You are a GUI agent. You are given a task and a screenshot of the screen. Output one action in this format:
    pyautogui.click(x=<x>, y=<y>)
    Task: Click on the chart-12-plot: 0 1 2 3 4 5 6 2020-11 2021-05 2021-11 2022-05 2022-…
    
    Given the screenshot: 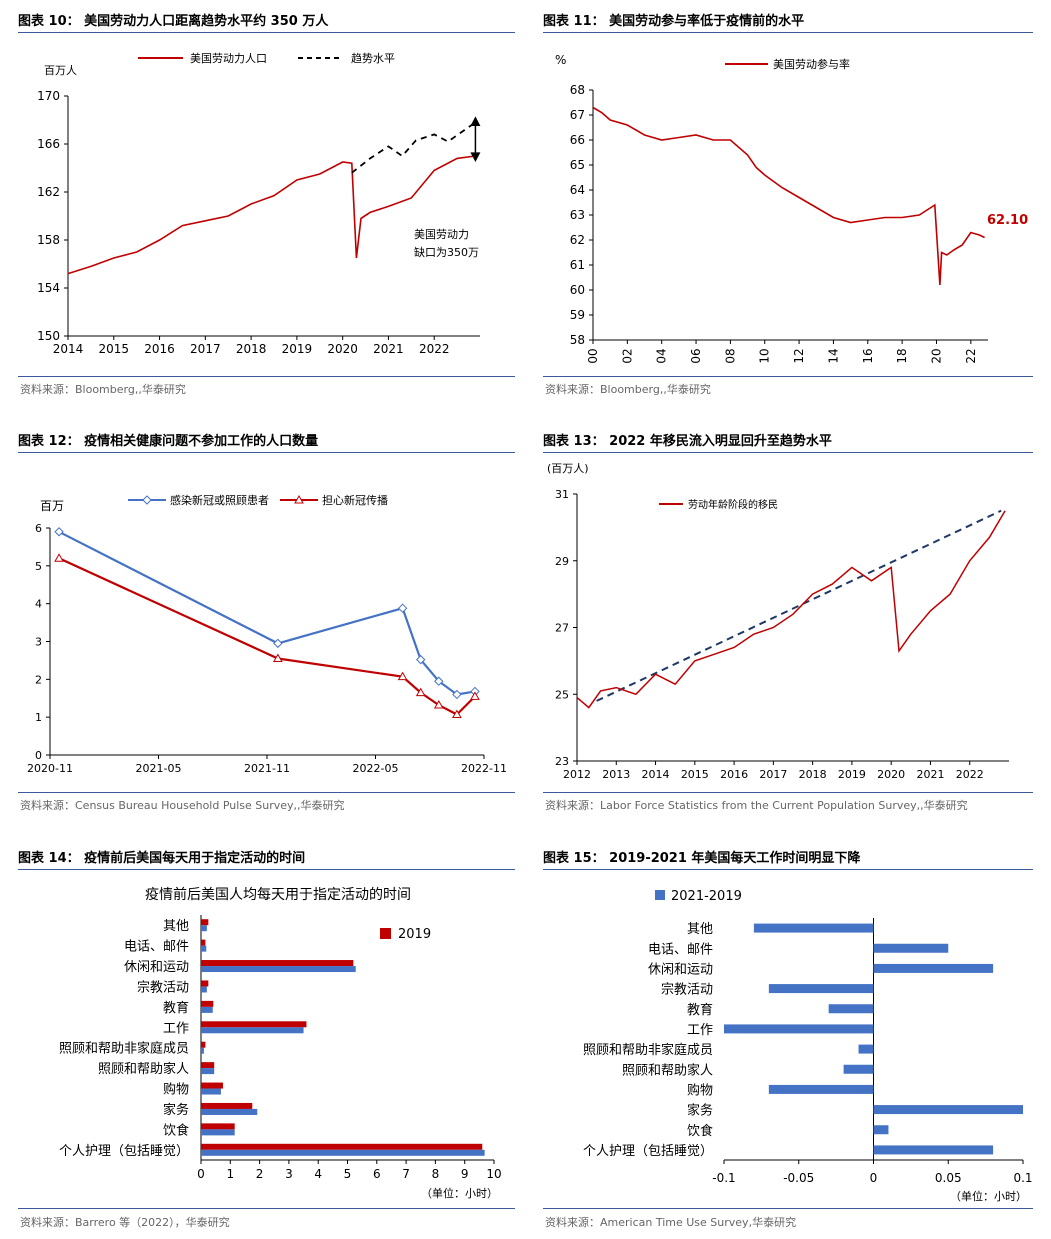 What is the action you would take?
    pyautogui.click(x=267, y=634)
    